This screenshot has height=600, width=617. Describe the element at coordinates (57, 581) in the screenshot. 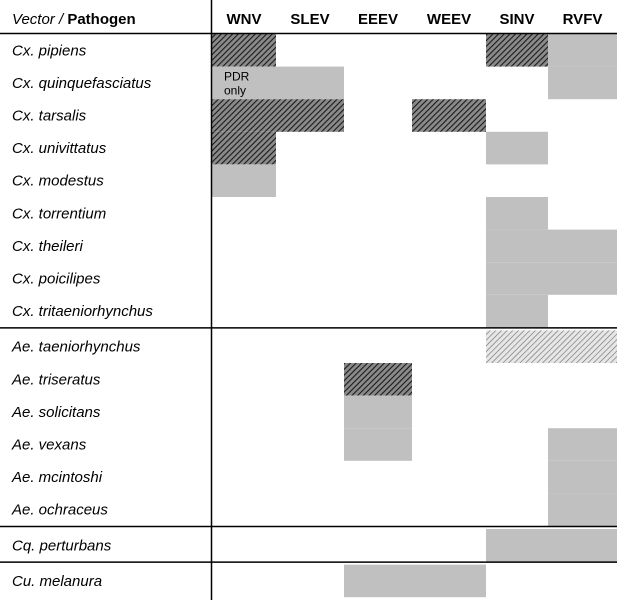

I see `row-label-cu-melanura: Cu. melanura` at that location.